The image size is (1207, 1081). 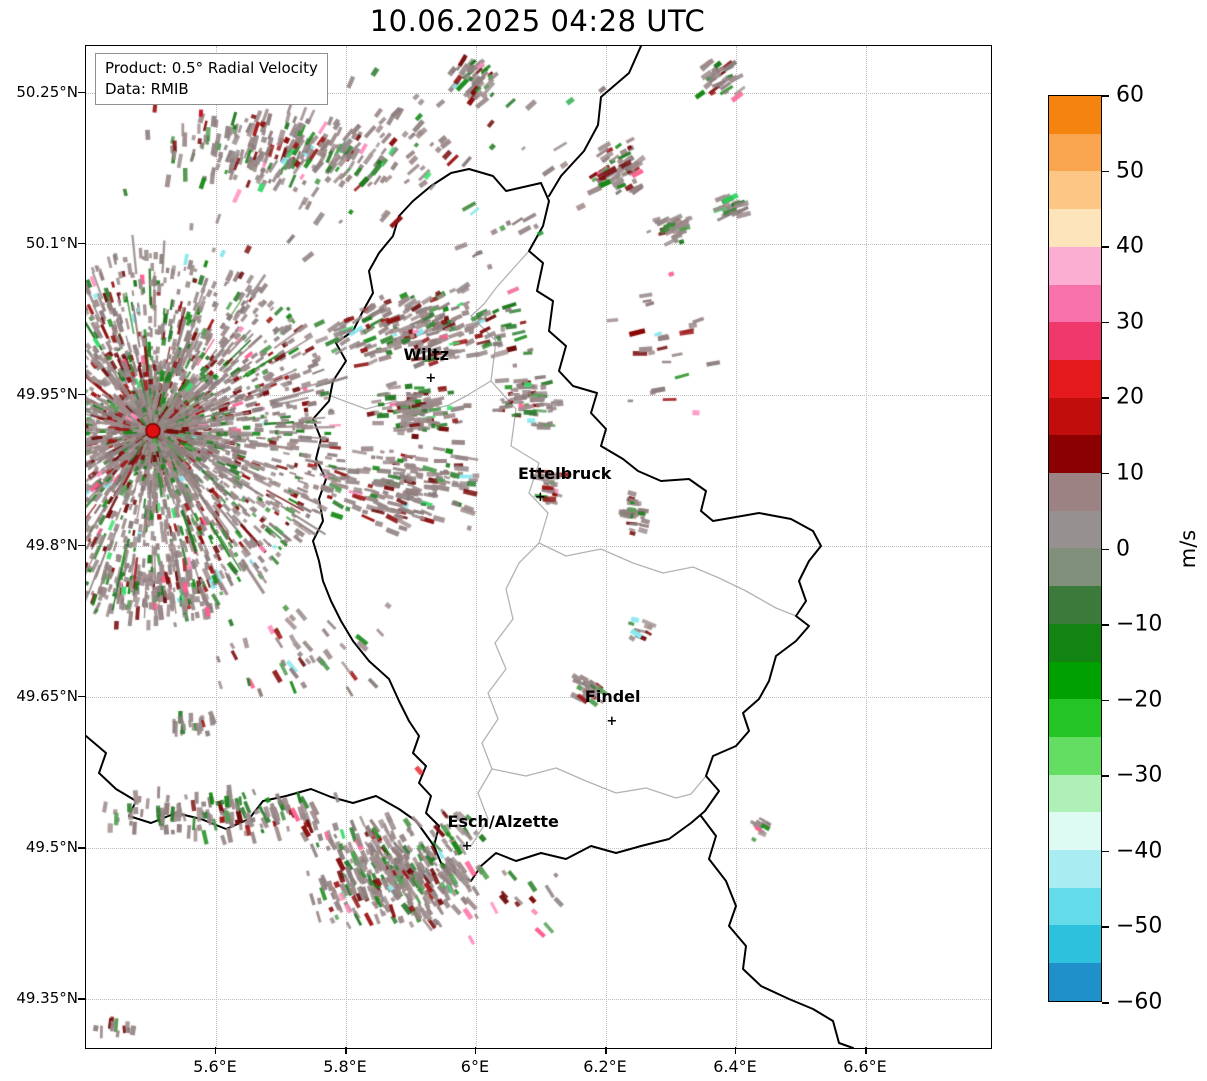 I want to click on colorbar-tick-label: −30, so click(x=1139, y=775).